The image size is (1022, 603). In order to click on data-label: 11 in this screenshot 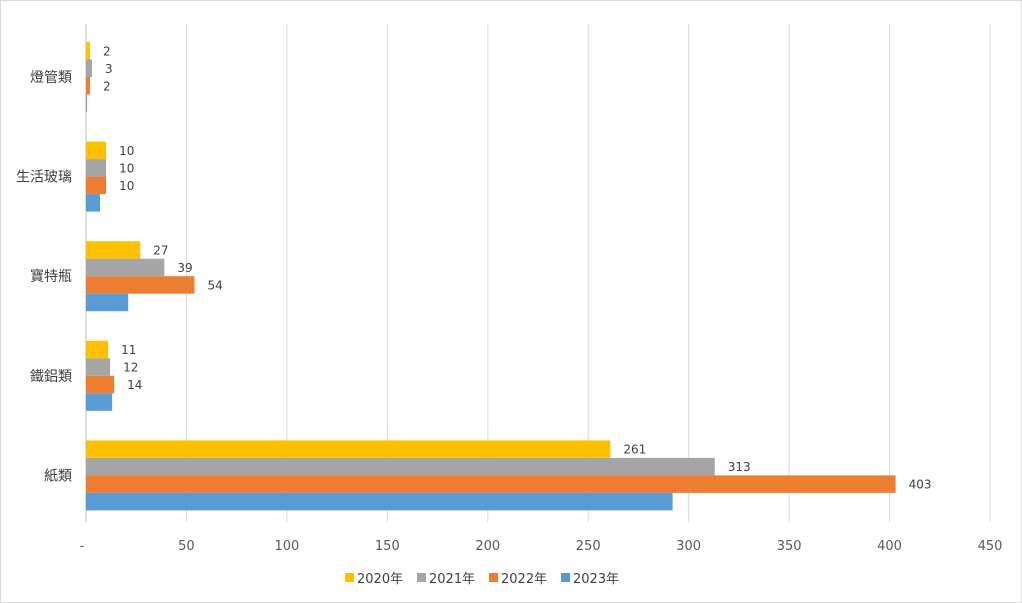, I will do `click(128, 350)`.